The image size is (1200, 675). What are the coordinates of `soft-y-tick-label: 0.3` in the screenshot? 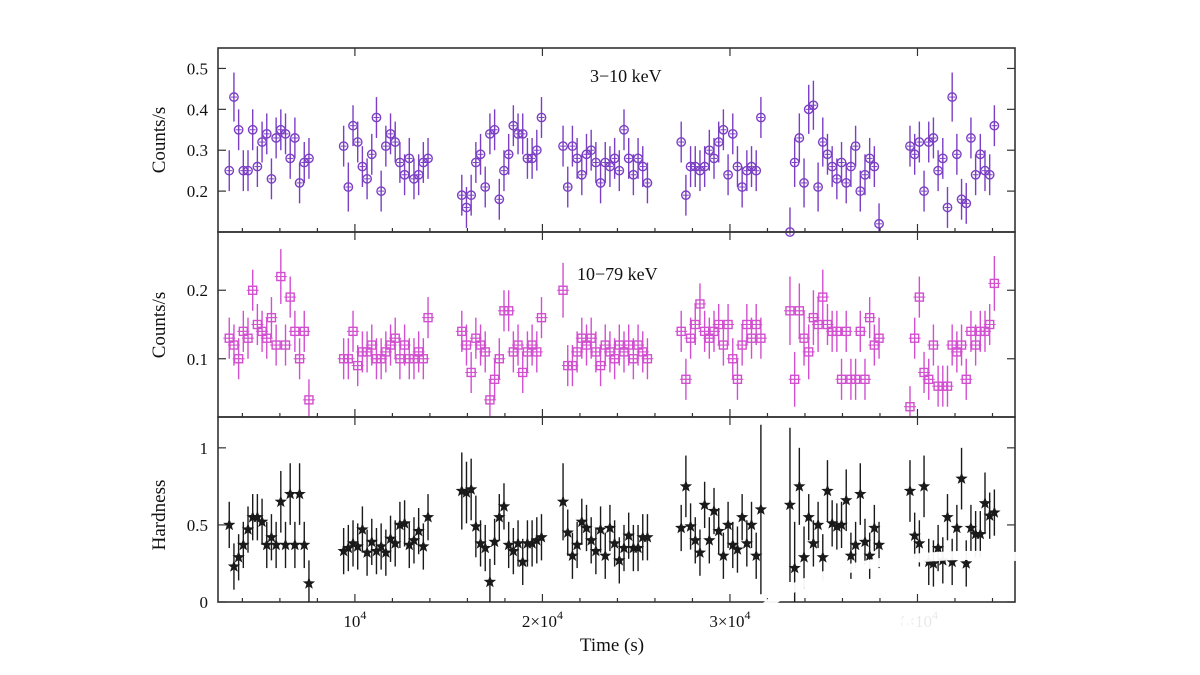 It's located at (197, 150).